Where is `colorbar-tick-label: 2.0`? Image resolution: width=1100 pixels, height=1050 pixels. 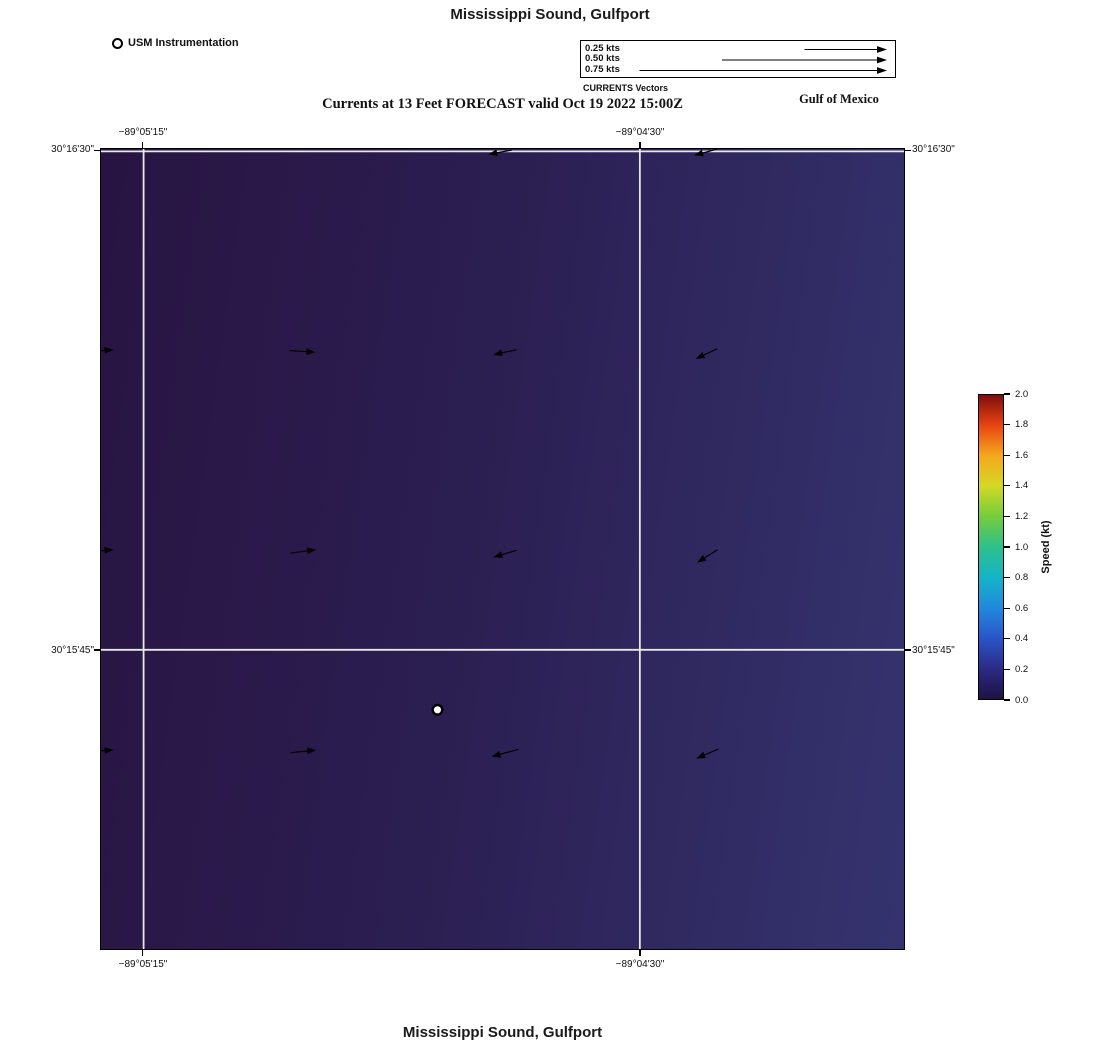
colorbar-tick-label: 2.0 is located at coordinates (1022, 394).